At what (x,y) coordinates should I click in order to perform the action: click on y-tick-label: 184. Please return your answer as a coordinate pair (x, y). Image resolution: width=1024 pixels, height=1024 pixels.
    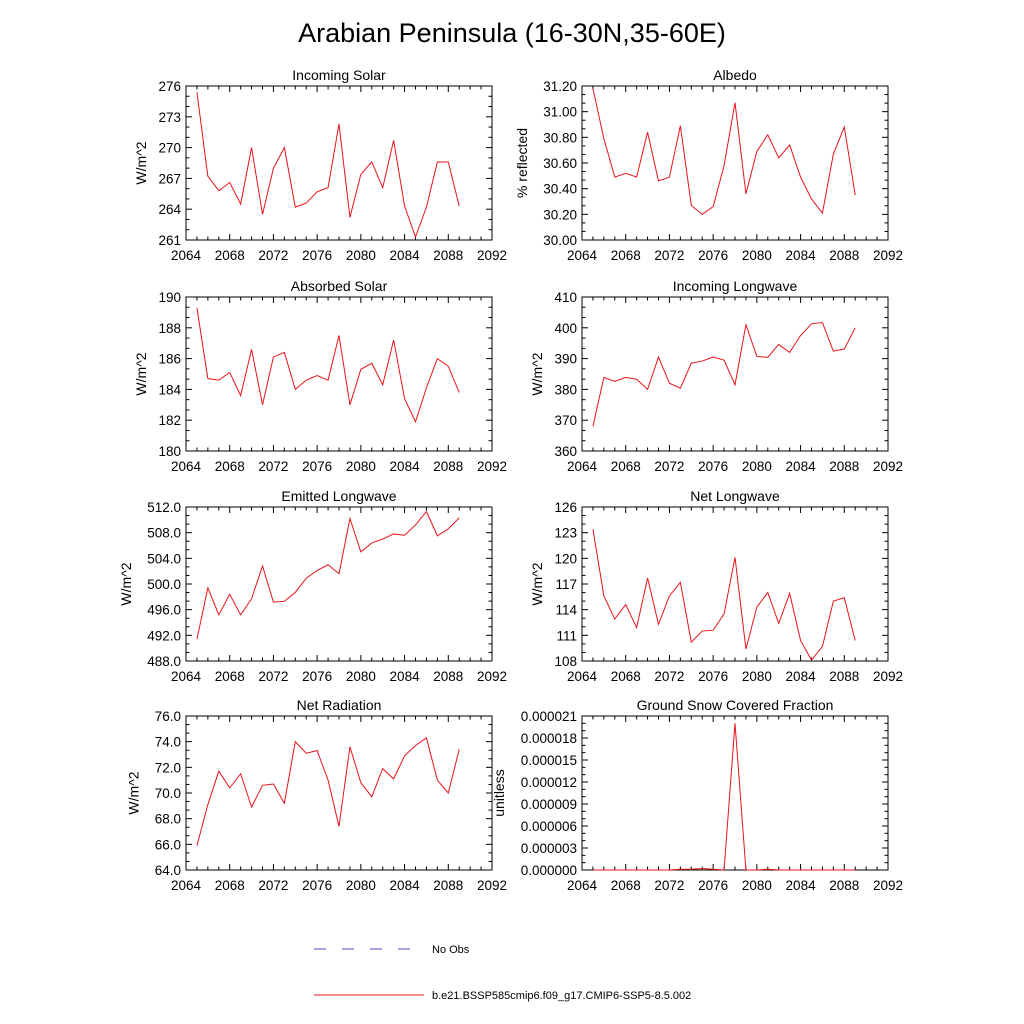
    Looking at the image, I should click on (169, 389).